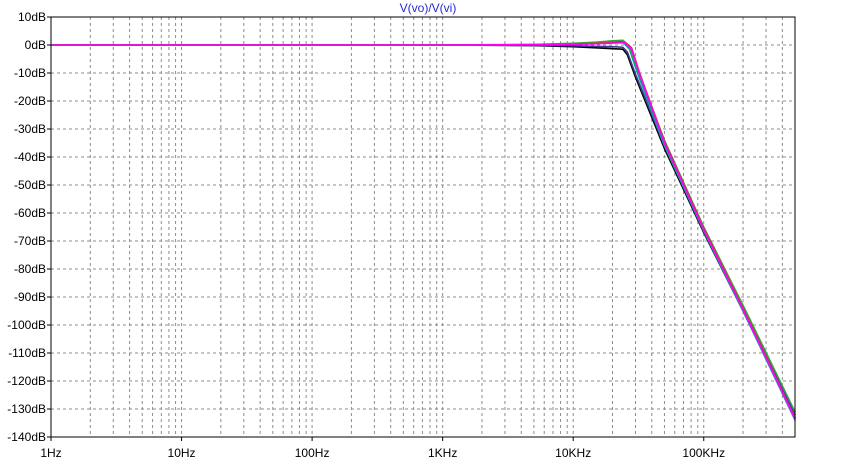  What do you see at coordinates (50, 453) in the screenshot?
I see `x-tick-label: 1Hz` at bounding box center [50, 453].